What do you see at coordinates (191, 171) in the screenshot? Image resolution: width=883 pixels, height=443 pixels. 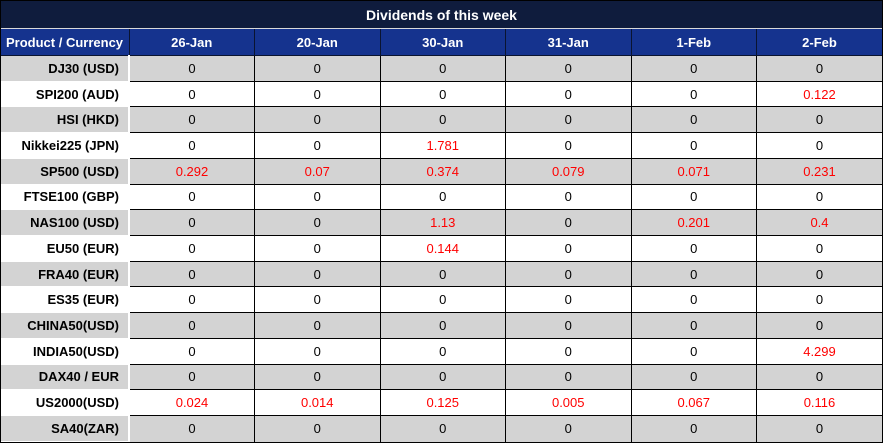 I see `dividend-value-cell: 0.292` at bounding box center [191, 171].